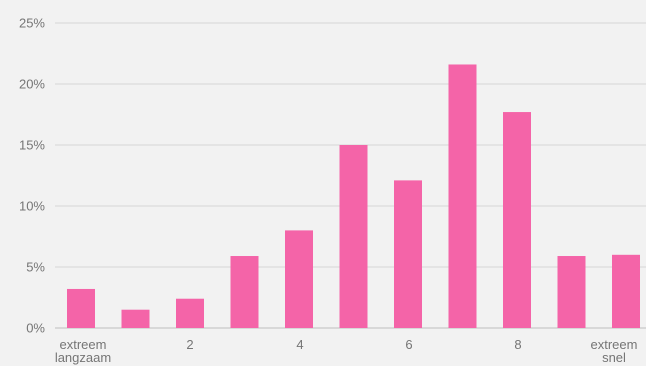 The height and width of the screenshot is (366, 646). Describe the element at coordinates (408, 344) in the screenshot. I see `x-tick-label: 6` at that location.